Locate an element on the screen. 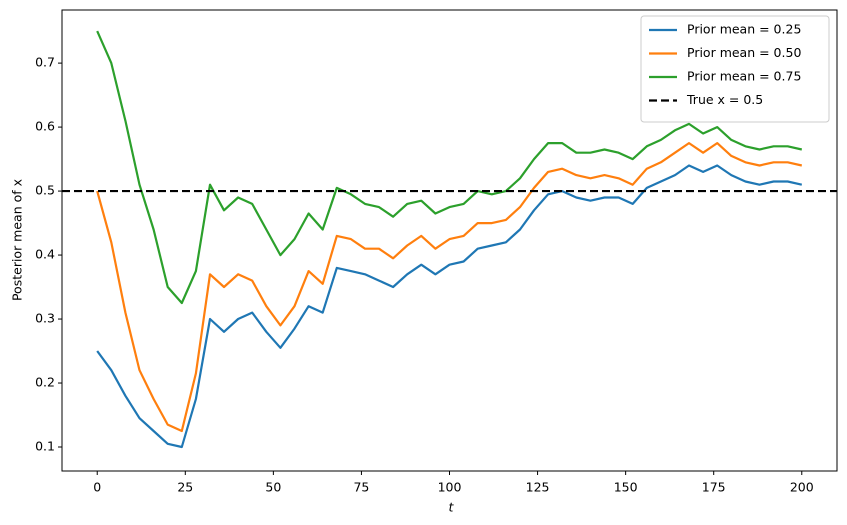 Image resolution: width=847 pixels, height=525 pixels. y-tick-label: 0.1 is located at coordinates (45, 446).